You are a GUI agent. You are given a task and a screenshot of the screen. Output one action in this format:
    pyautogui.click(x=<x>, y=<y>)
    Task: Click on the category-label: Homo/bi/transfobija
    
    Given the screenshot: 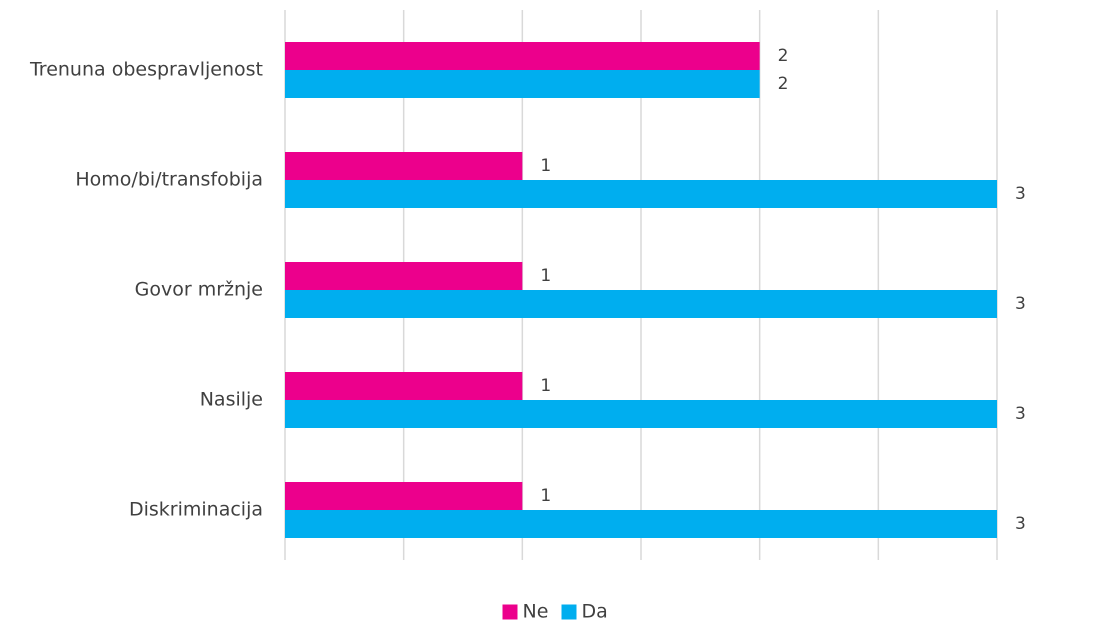 What is the action you would take?
    pyautogui.click(x=169, y=180)
    